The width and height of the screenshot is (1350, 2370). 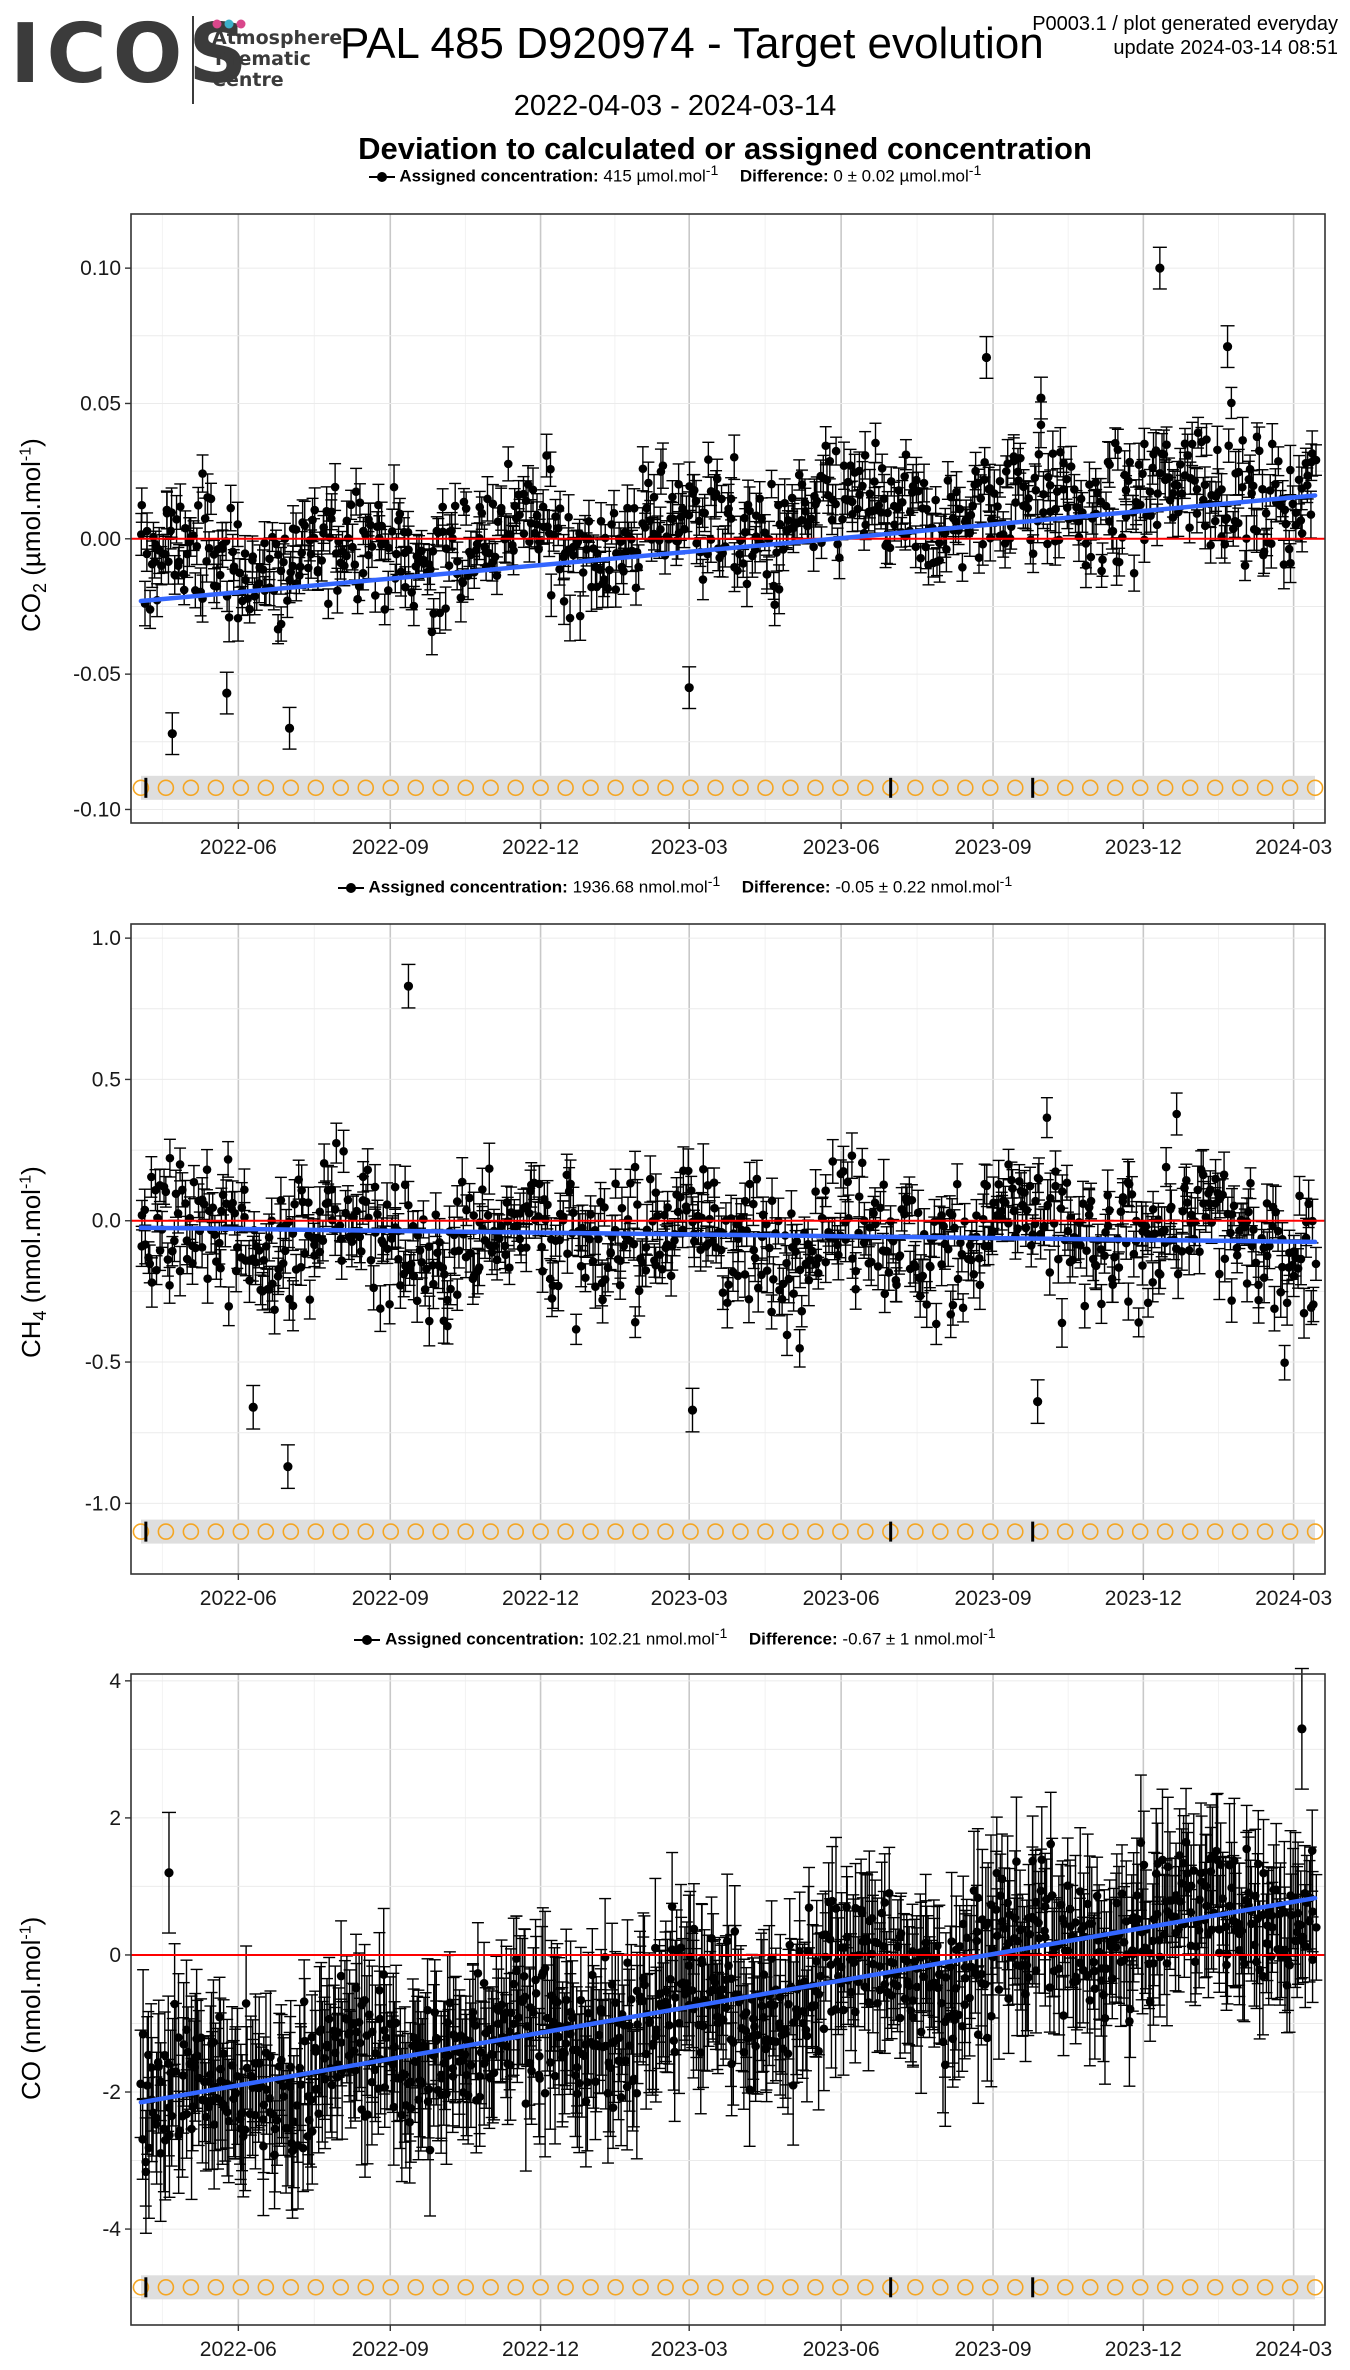 What do you see at coordinates (640, 887) in the screenshot?
I see `legend-assigned-value: 1936.68 nmol.mol` at bounding box center [640, 887].